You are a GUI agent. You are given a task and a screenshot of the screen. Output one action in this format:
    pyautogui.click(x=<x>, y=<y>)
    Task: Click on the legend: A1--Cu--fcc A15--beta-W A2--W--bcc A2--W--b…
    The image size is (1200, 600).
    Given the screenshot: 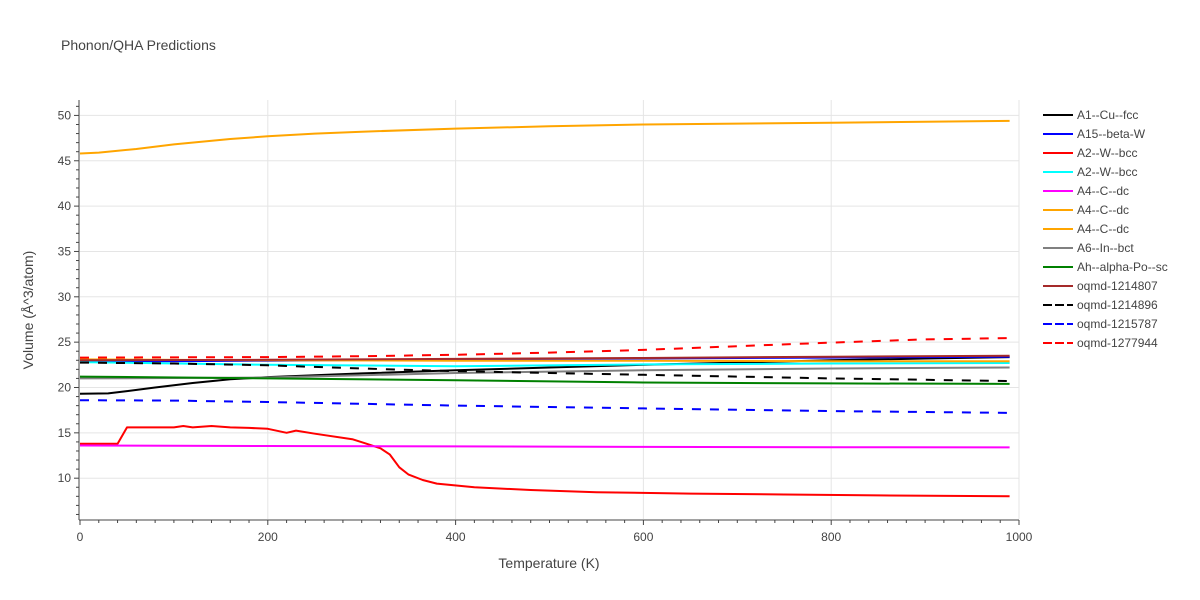 What is the action you would take?
    pyautogui.click(x=1105, y=229)
    